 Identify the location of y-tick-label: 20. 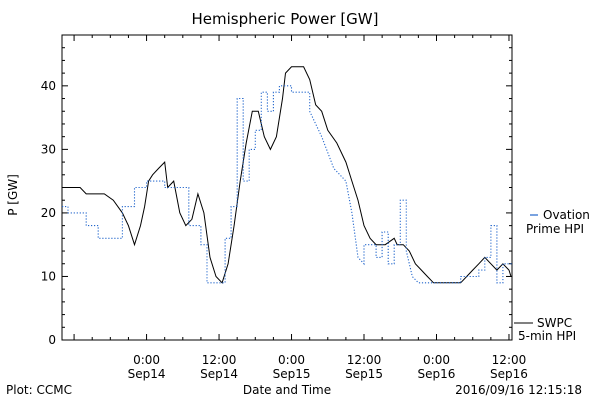
(48, 213).